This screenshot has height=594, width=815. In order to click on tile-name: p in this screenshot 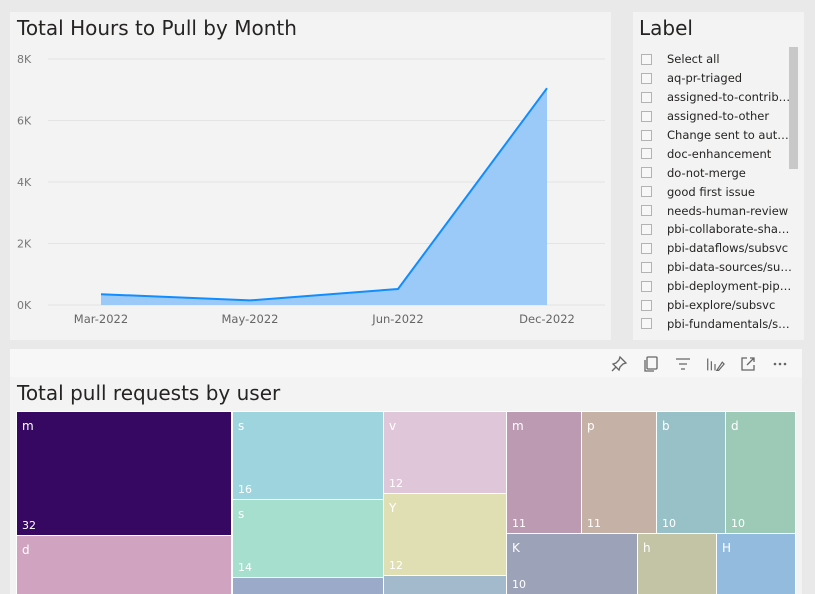, I will do `click(591, 426)`.